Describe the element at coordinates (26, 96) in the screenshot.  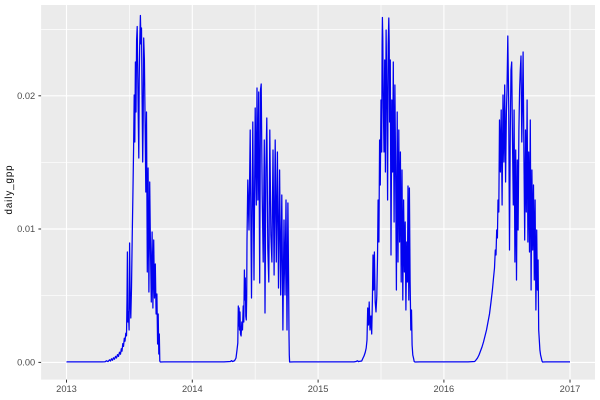
I see `svg-text: 0.02` at that location.